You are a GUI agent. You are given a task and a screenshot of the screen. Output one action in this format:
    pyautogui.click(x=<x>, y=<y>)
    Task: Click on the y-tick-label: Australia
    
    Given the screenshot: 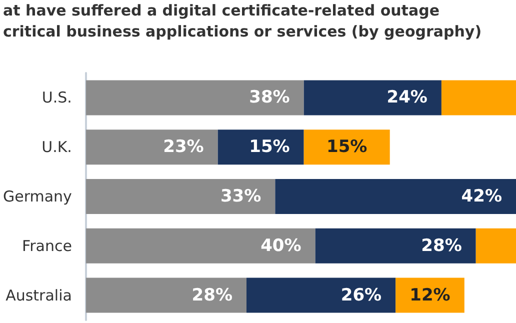 What is the action you would take?
    pyautogui.click(x=39, y=295)
    